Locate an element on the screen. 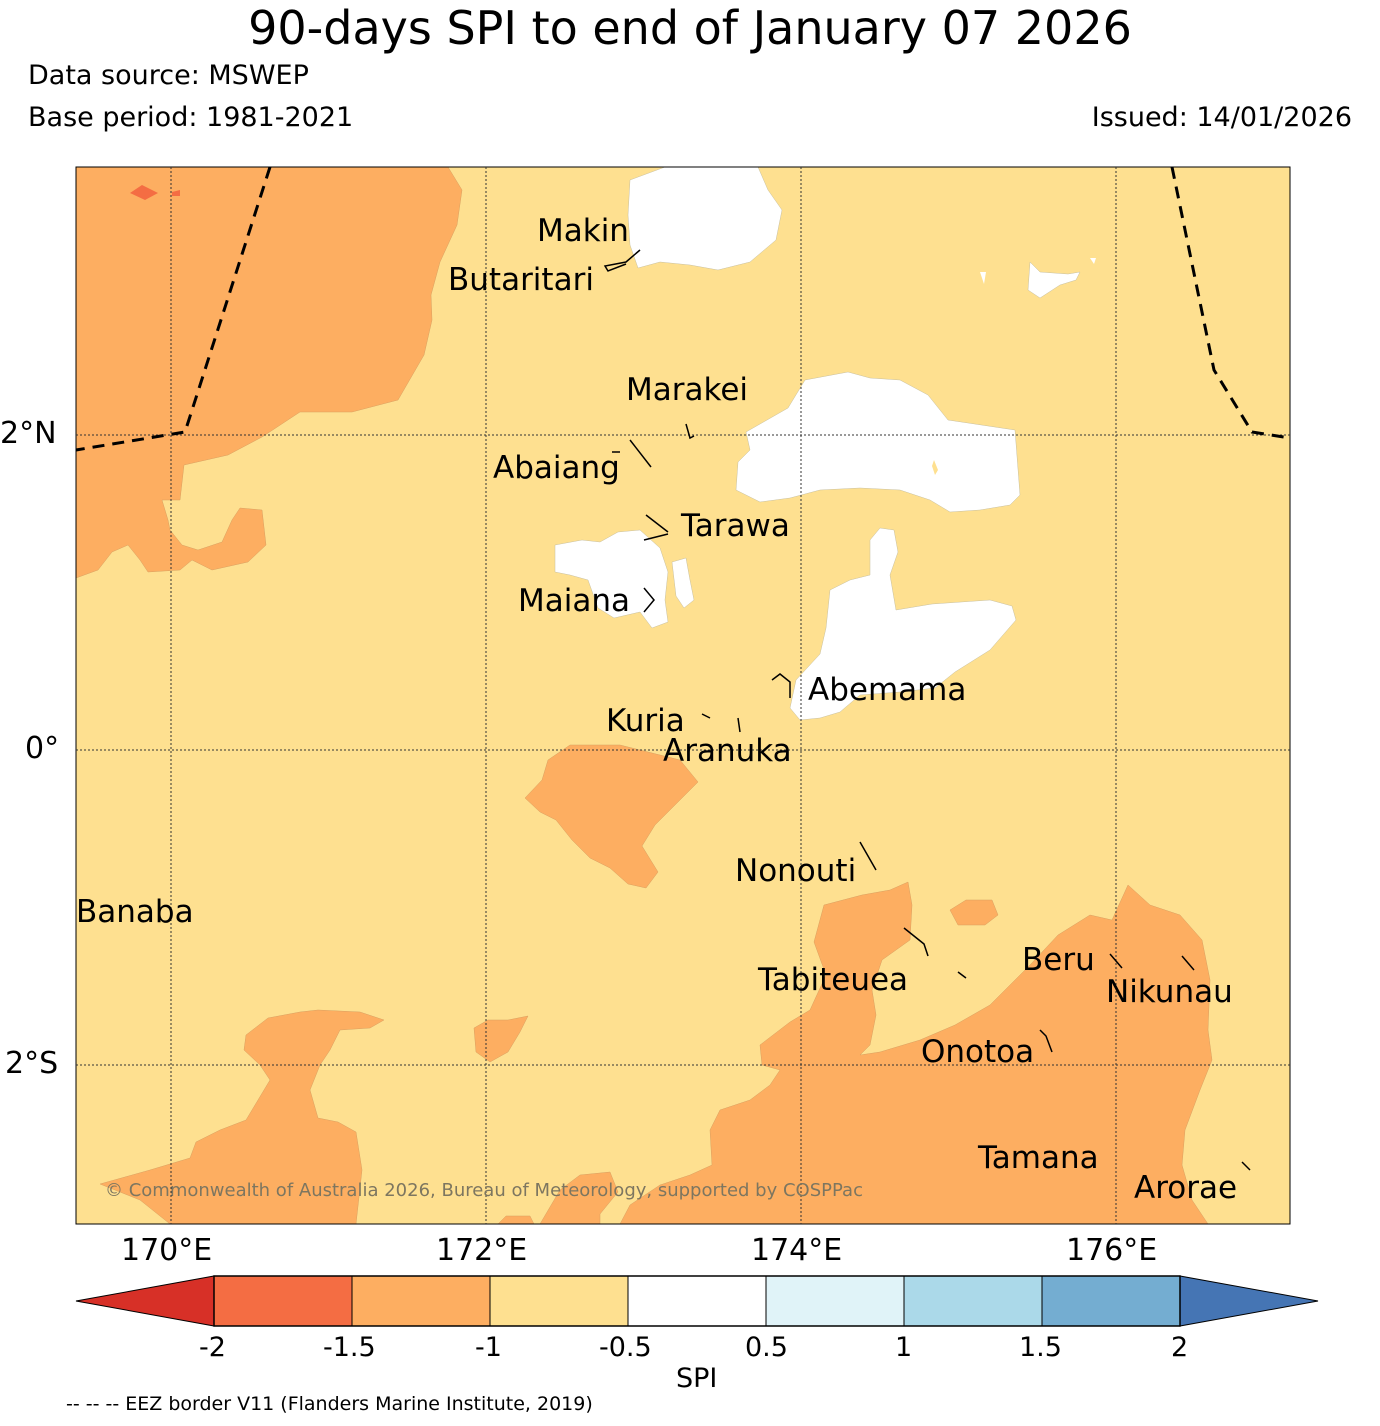  spi-region-central is located at coordinates (611, 816).